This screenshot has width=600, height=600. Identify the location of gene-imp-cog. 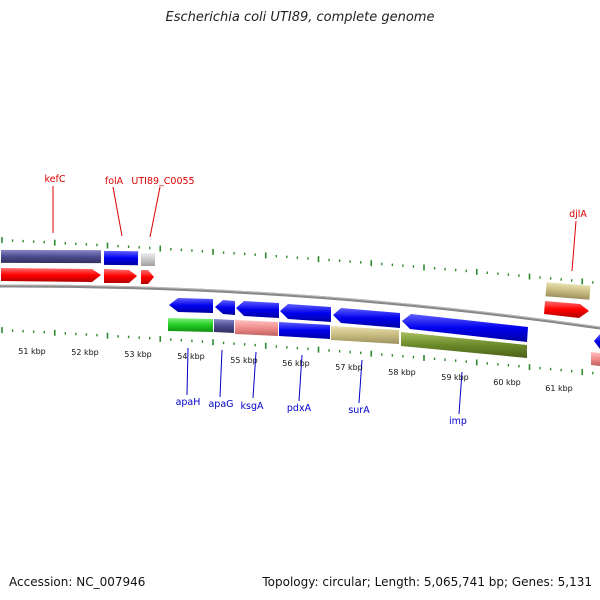
(464, 345).